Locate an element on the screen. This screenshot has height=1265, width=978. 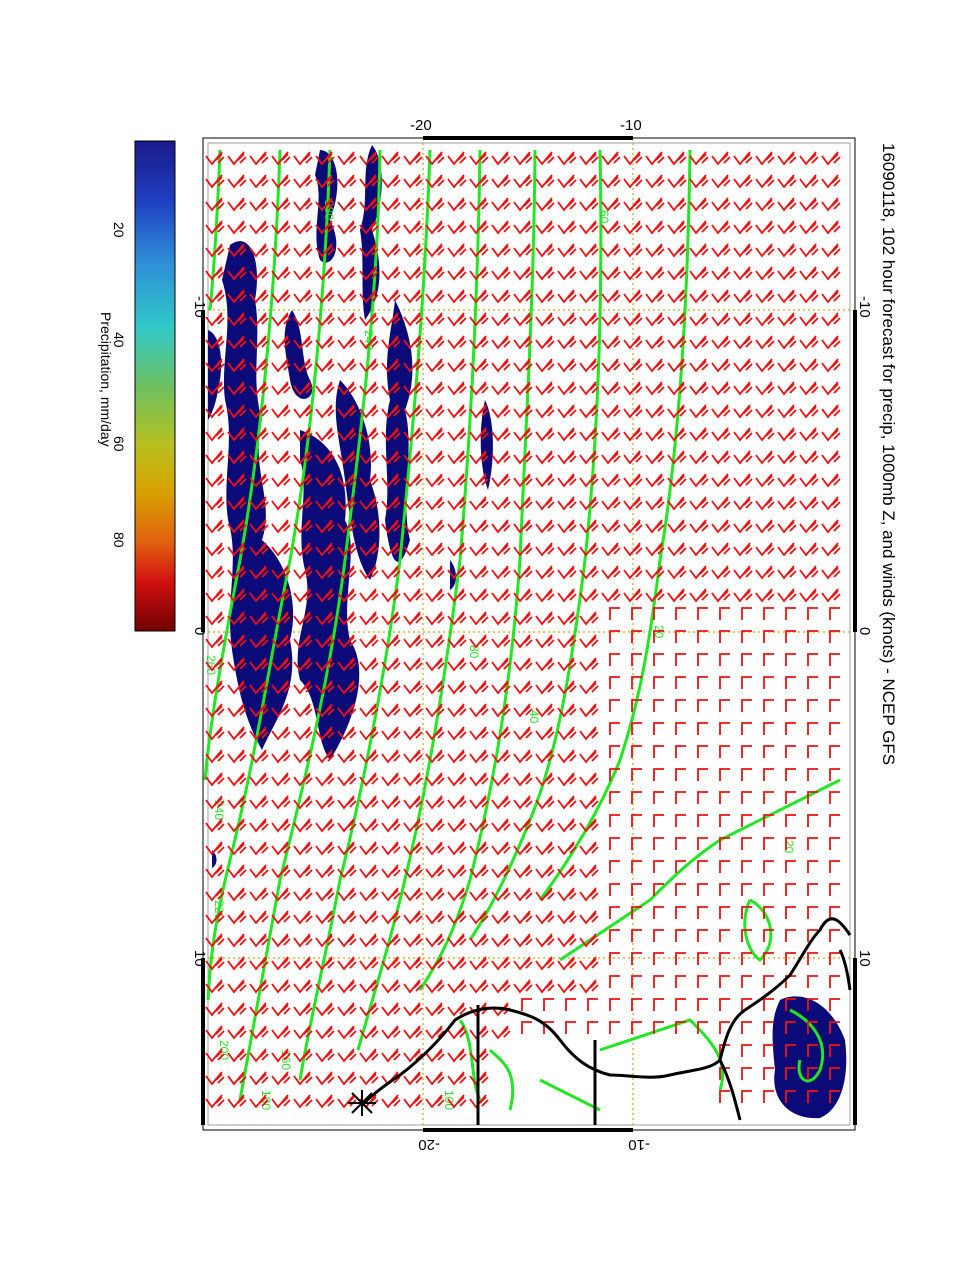
colorbar-tick-label: 80 is located at coordinates (119, 540).